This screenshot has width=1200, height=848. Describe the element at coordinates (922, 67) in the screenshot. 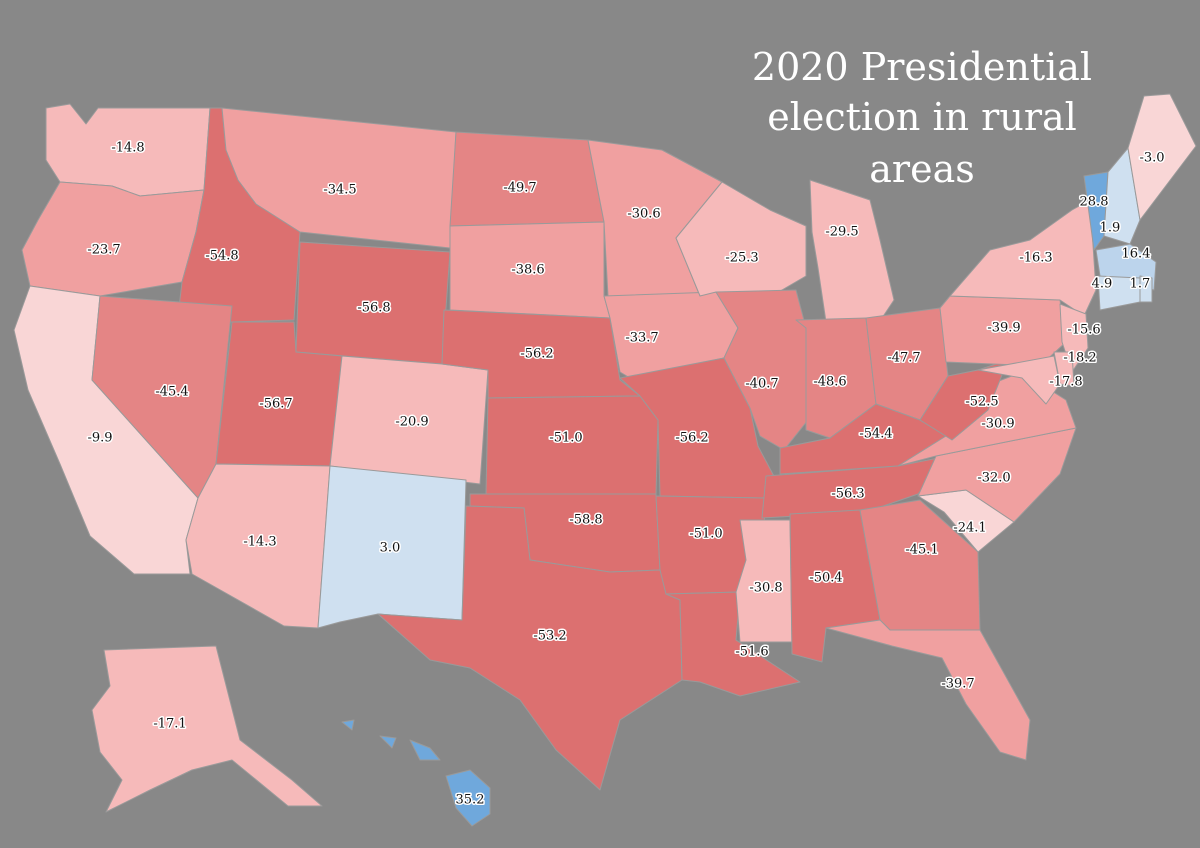

I see `title-line-1: 2020 Presidential` at that location.